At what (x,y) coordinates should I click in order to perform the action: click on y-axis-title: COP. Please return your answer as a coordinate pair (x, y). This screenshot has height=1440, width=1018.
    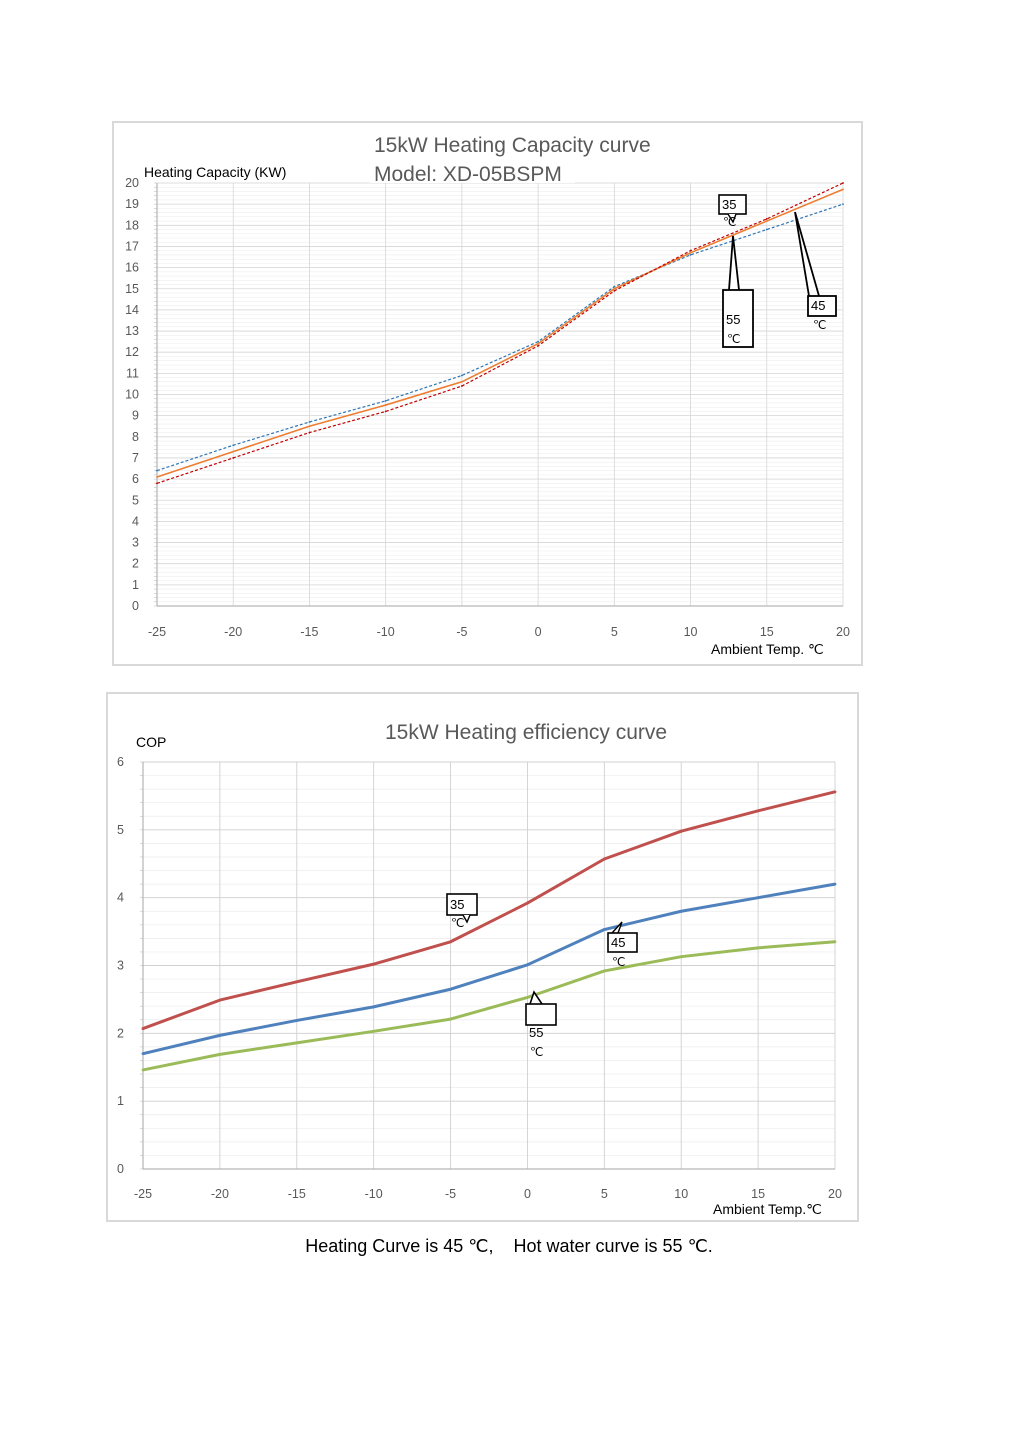
    Looking at the image, I should click on (151, 742).